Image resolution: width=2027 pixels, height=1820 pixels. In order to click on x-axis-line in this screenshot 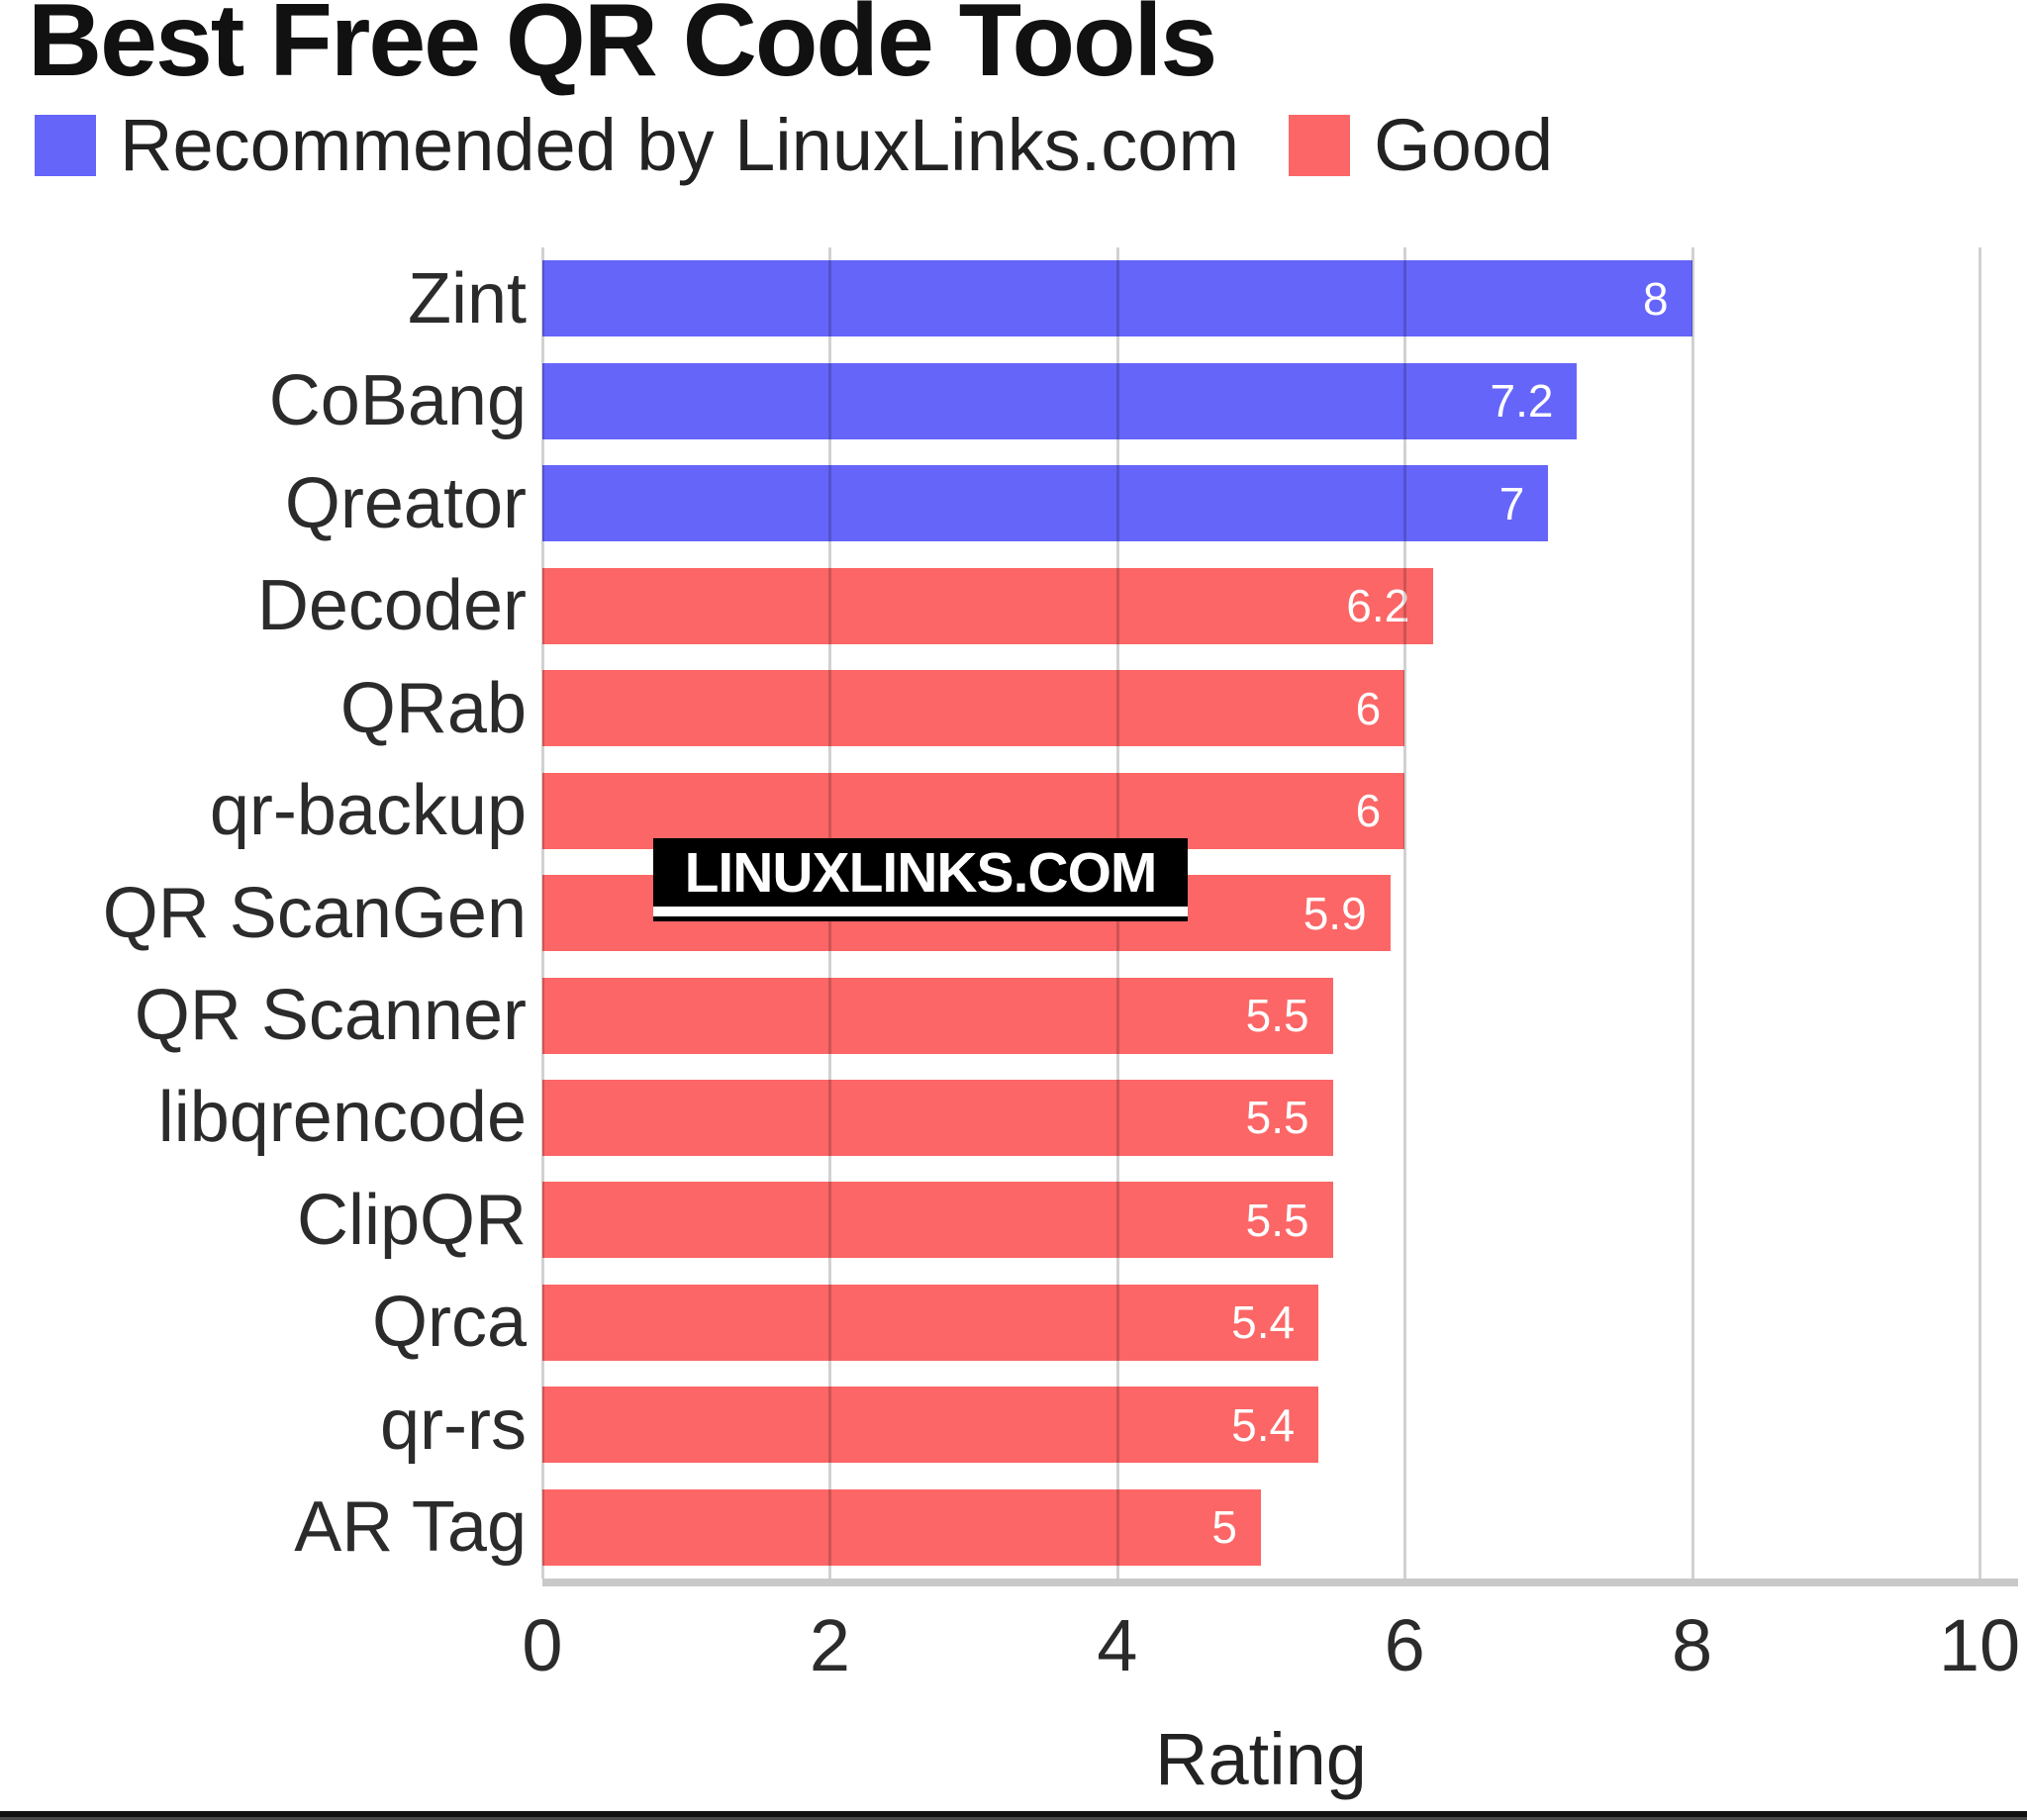, I will do `click(1280, 1582)`.